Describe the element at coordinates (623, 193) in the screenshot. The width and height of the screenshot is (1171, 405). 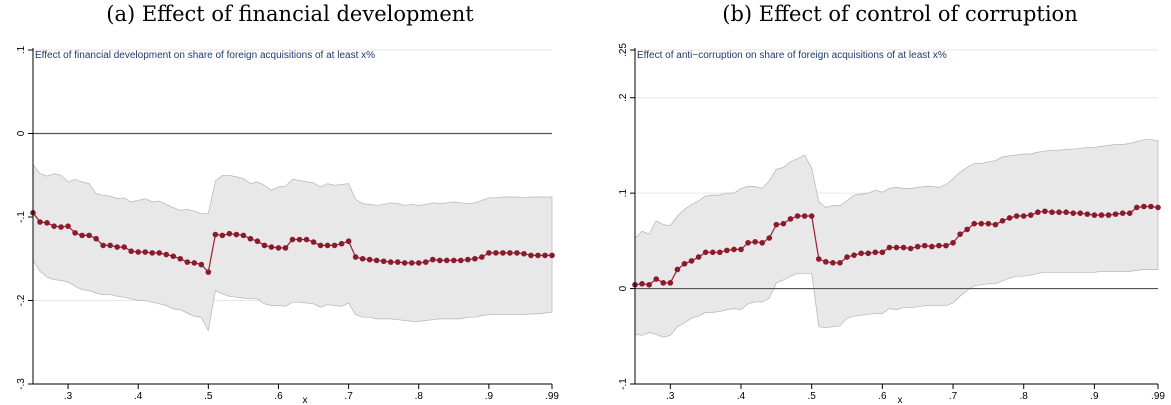
I see `y-tick-label: .1` at that location.